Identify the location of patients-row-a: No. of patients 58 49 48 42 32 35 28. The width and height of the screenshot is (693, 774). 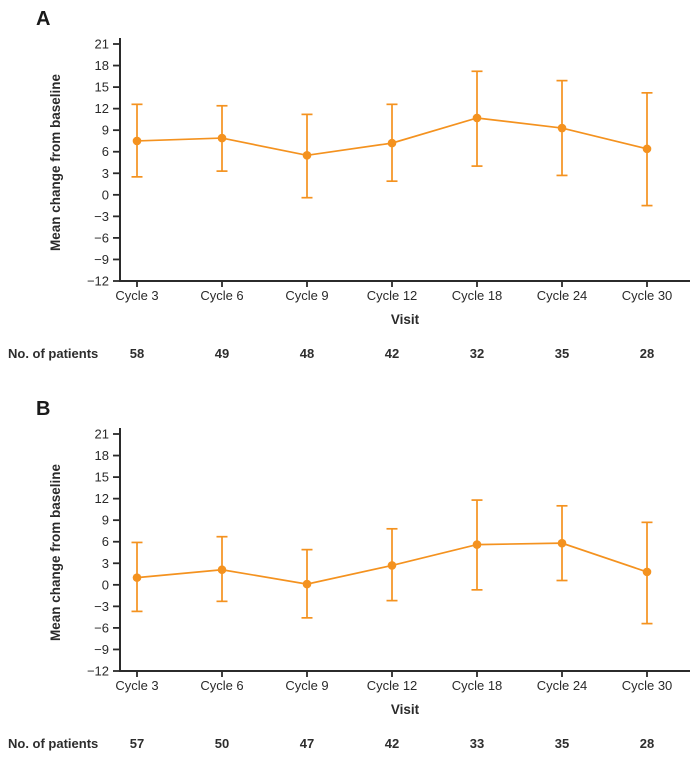
(346, 356).